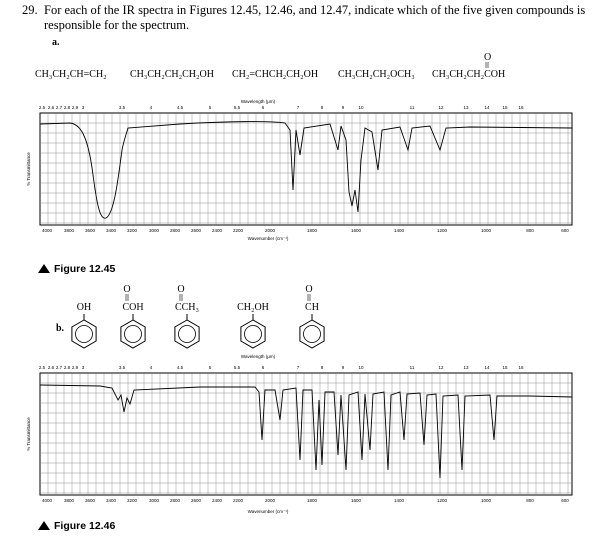 The image size is (593, 537). What do you see at coordinates (343, 367) in the screenshot?
I see `wavelength-tick: 9` at bounding box center [343, 367].